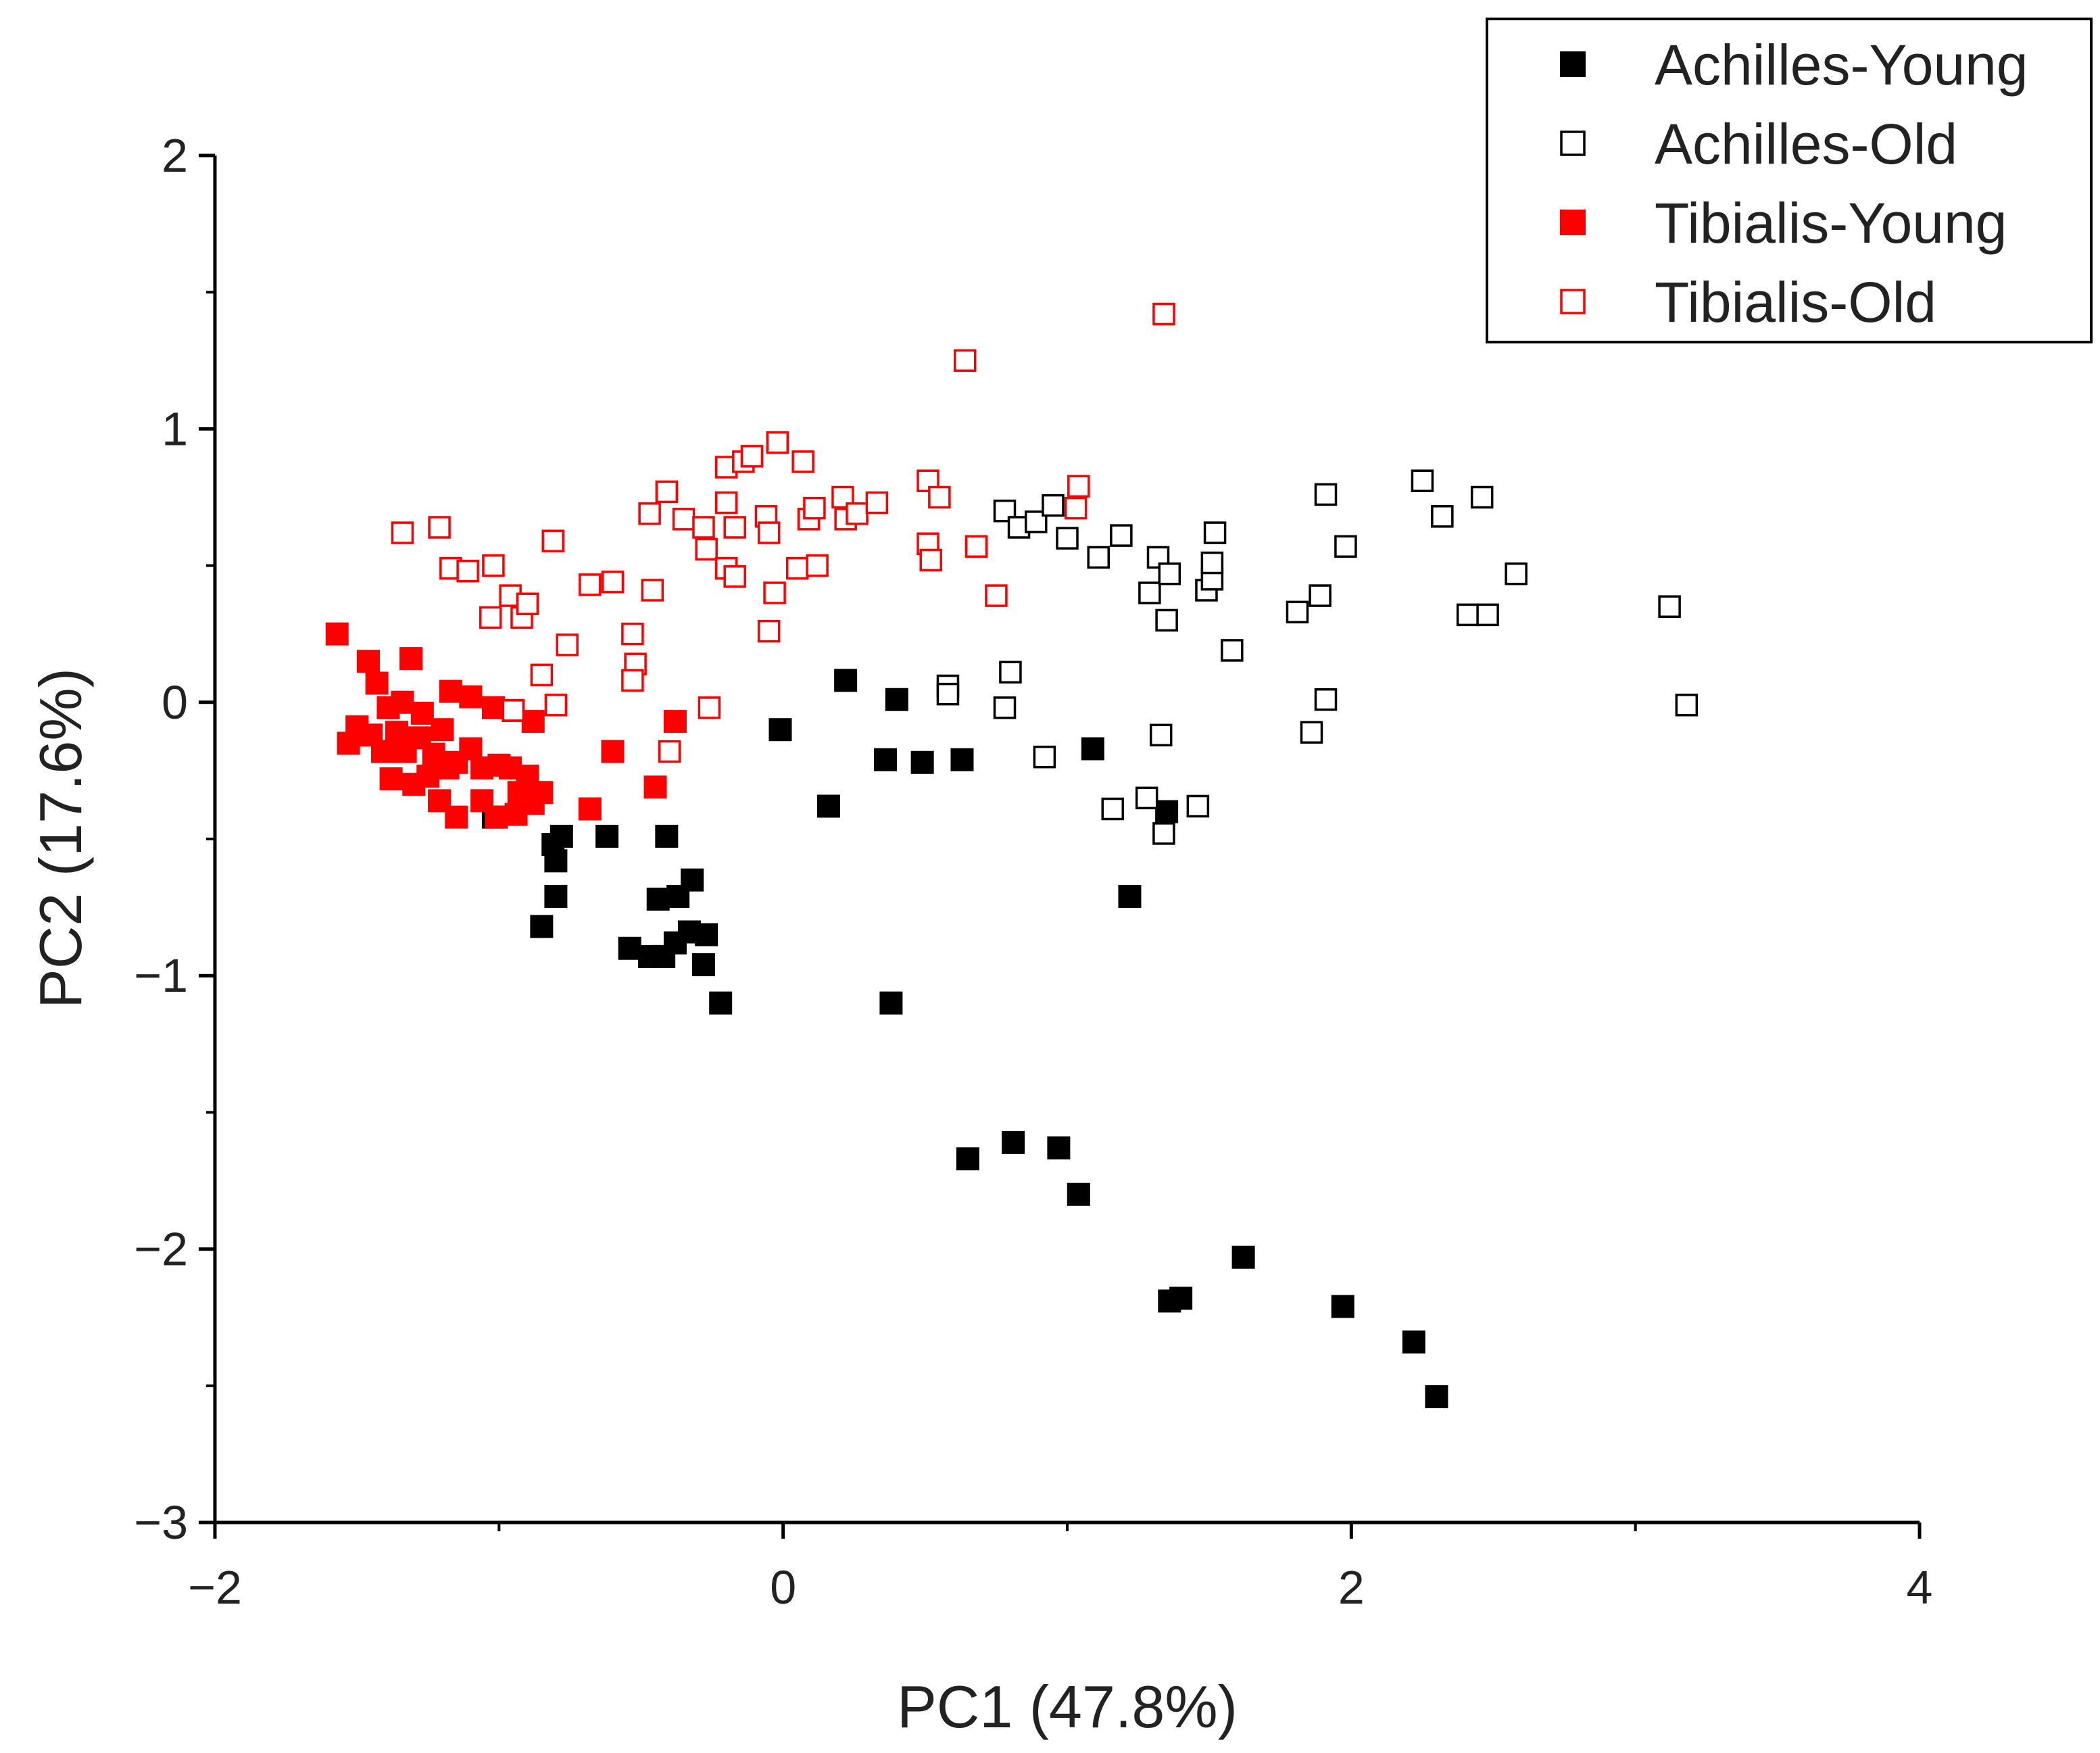 The image size is (2100, 1753). I want to click on legend-label: Achilles-Young, so click(1841, 65).